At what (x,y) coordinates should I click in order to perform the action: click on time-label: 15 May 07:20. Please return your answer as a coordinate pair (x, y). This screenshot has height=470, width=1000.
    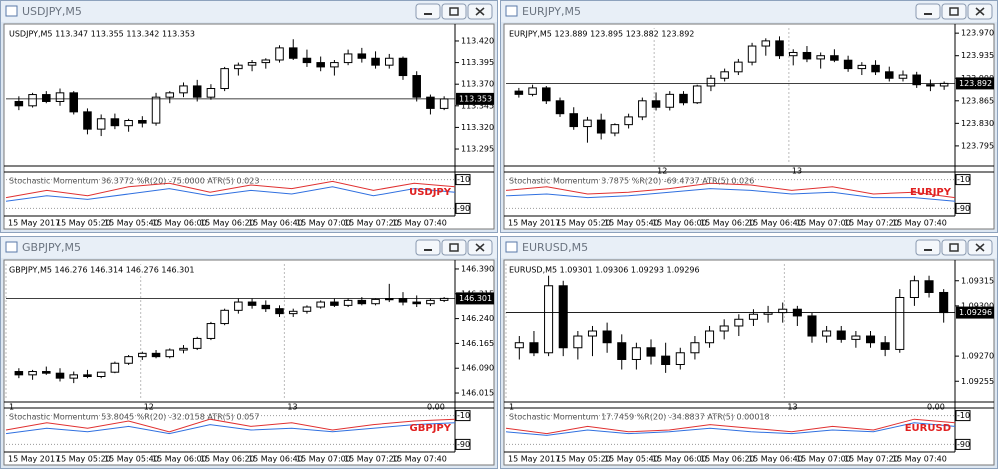
    Looking at the image, I should click on (871, 223).